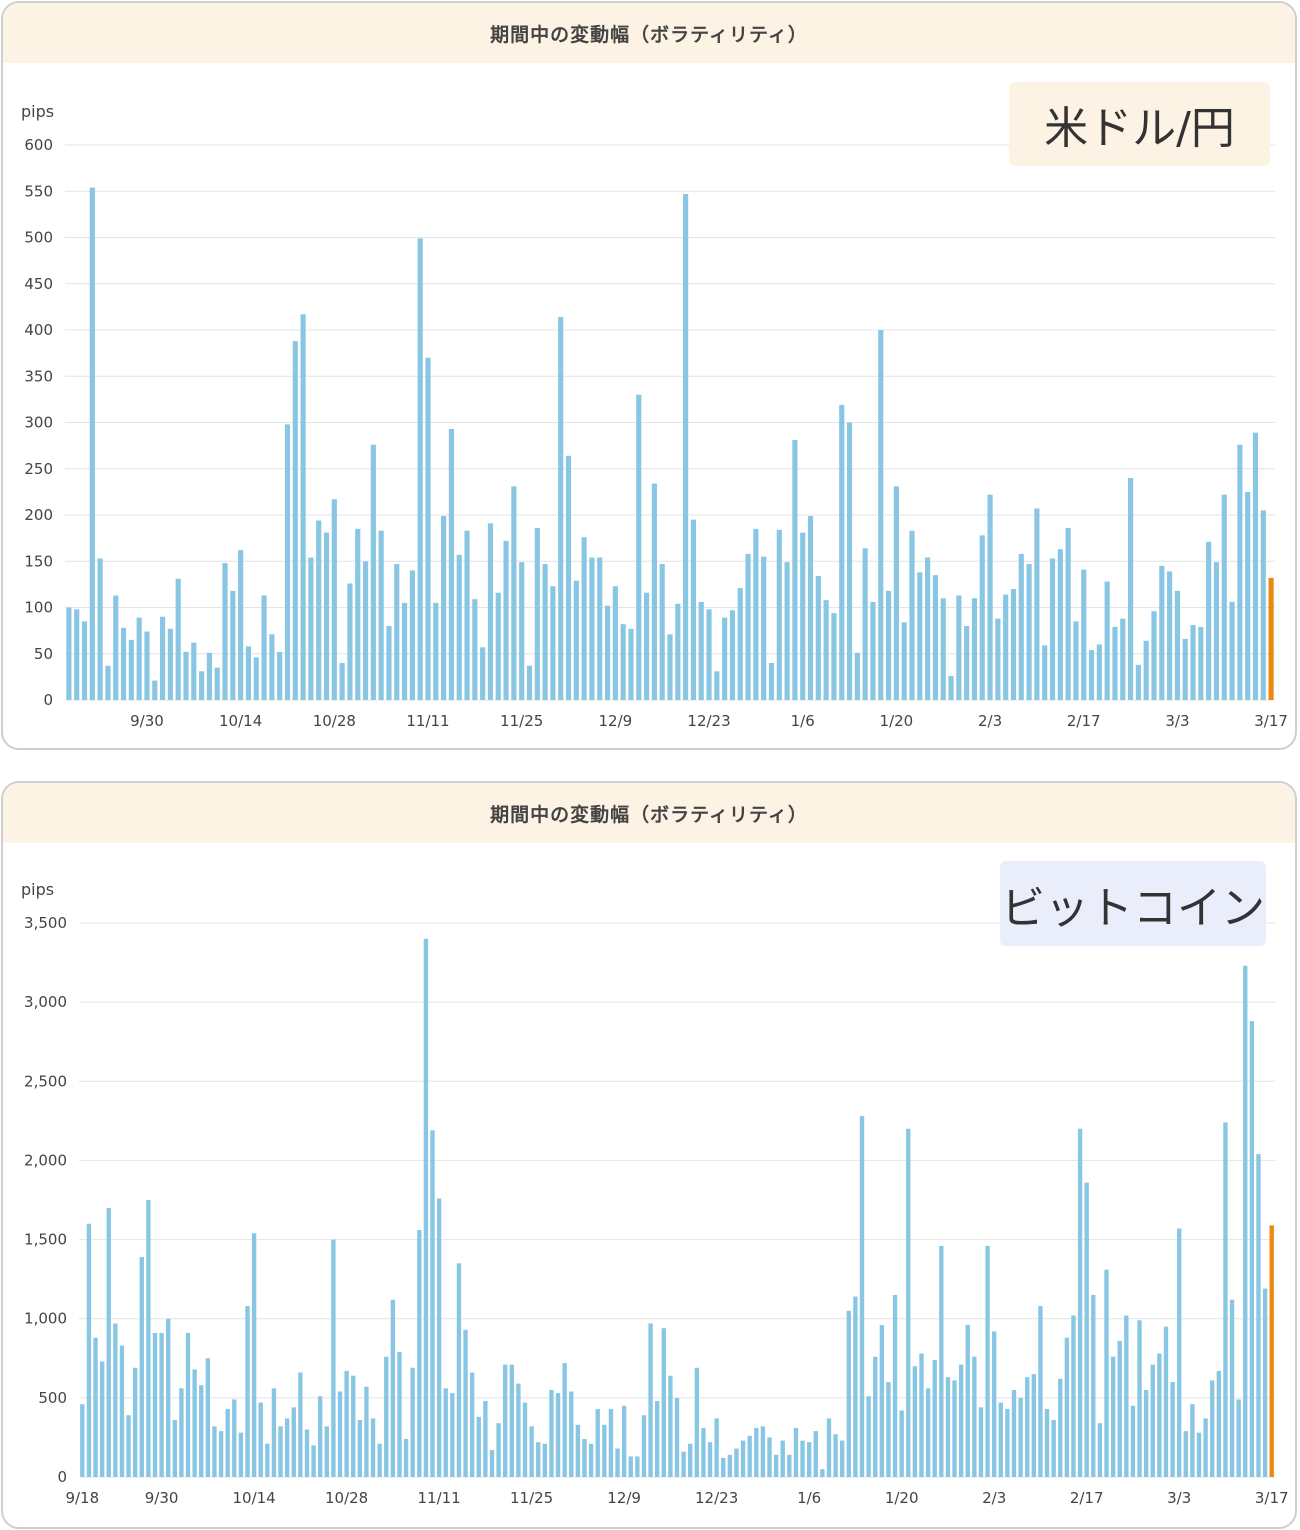 This screenshot has height=1530, width=1300. What do you see at coordinates (521, 721) in the screenshot?
I see `x-tick-label: 11/25` at bounding box center [521, 721].